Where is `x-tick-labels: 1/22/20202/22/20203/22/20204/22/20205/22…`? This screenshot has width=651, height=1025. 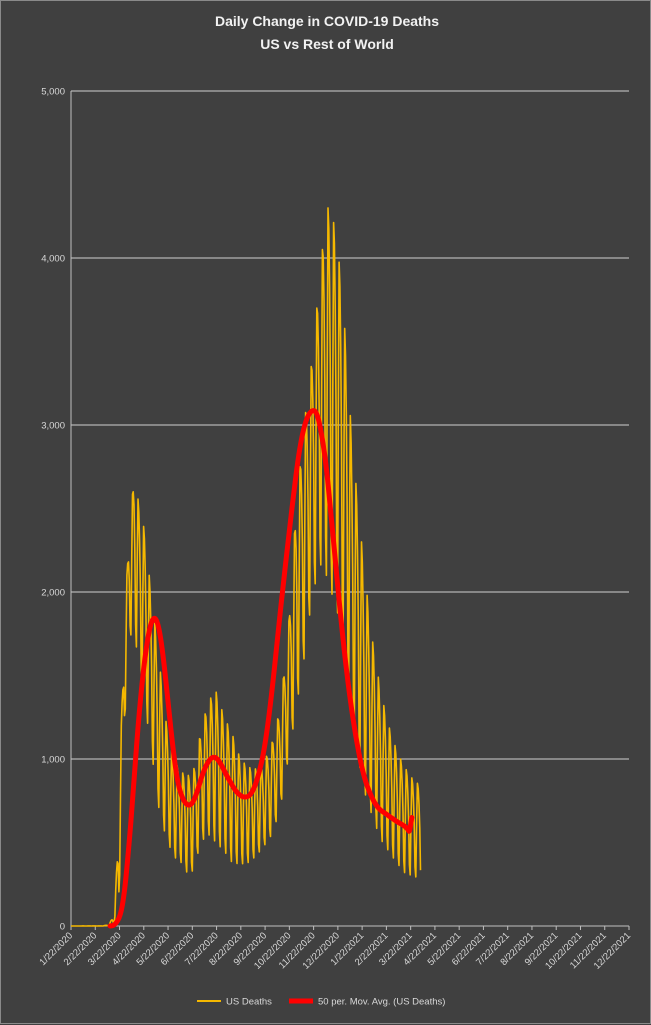 x-tick-labels: 1/22/20202/22/20203/22/20204/22/20205/22… is located at coordinates (335, 950).